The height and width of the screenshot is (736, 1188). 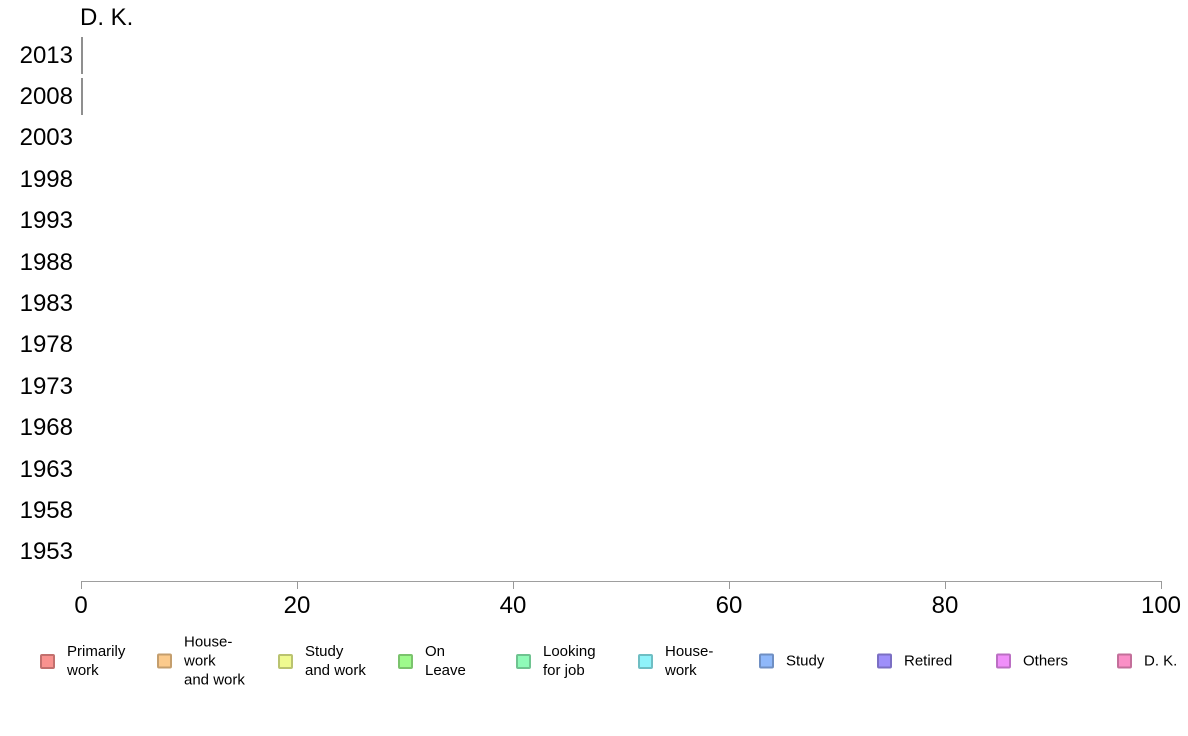 I want to click on y-axis-label: 2013, so click(x=46, y=55).